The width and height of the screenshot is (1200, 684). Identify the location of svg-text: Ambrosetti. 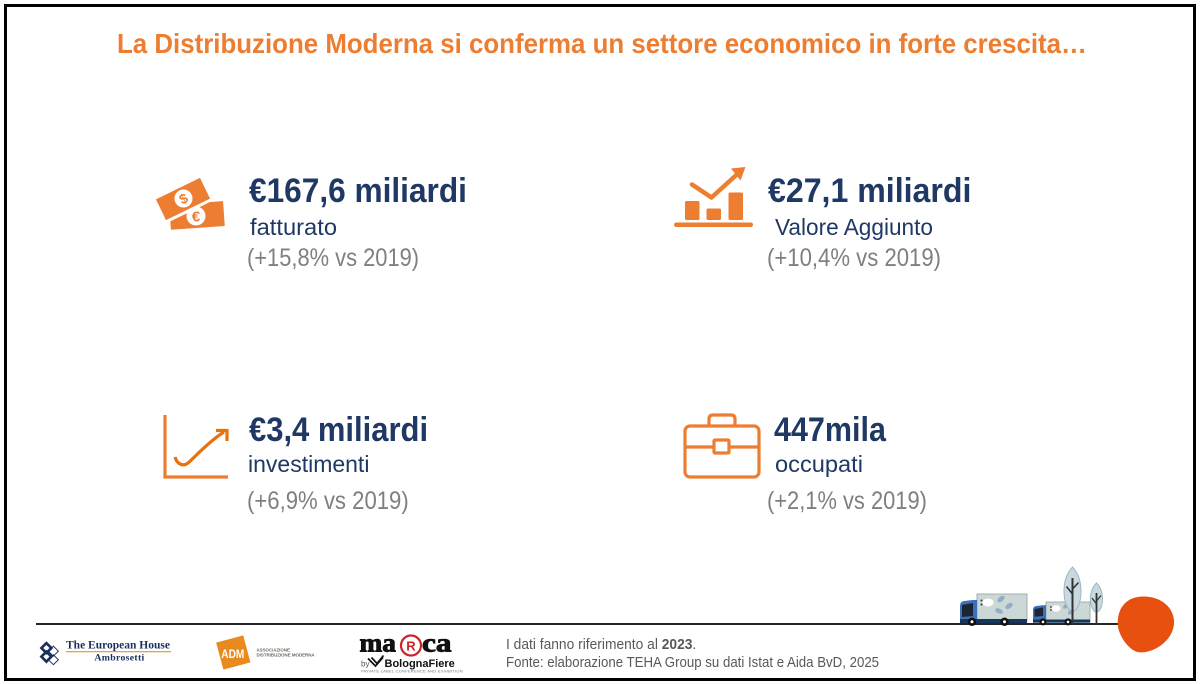
(119, 658).